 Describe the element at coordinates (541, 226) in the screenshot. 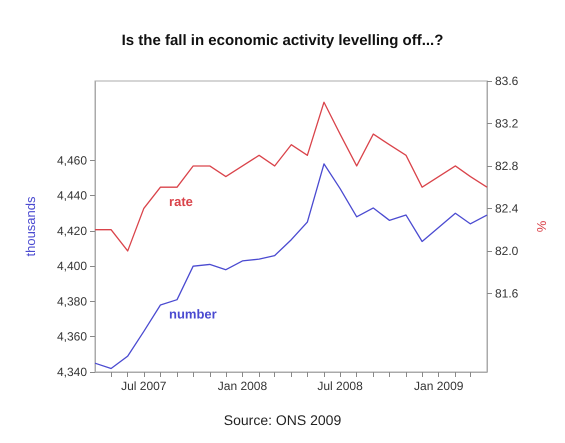

I see `y2-axis-title: %` at that location.